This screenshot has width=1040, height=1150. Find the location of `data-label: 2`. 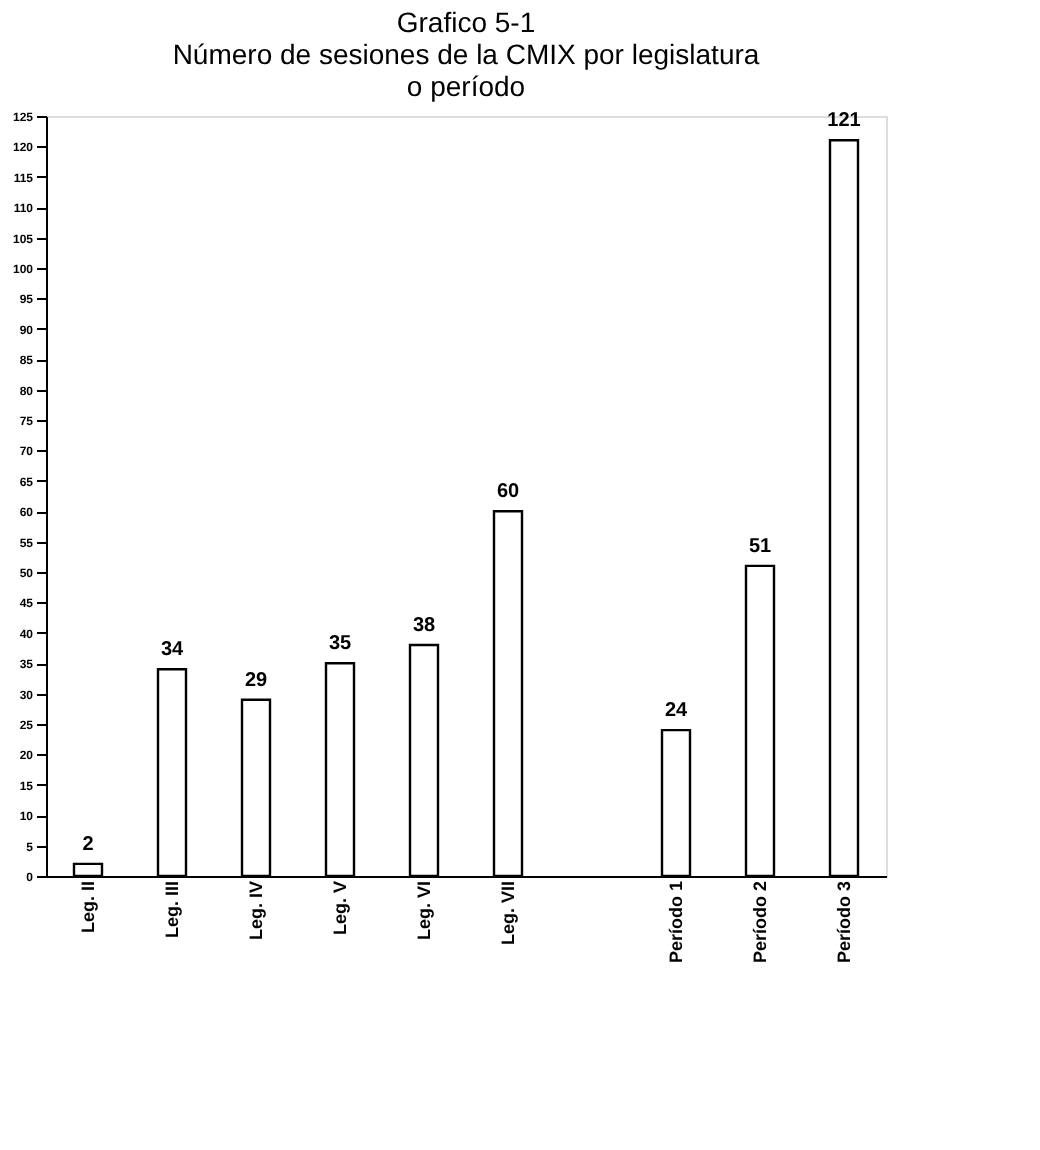

data-label: 2 is located at coordinates (88, 844).